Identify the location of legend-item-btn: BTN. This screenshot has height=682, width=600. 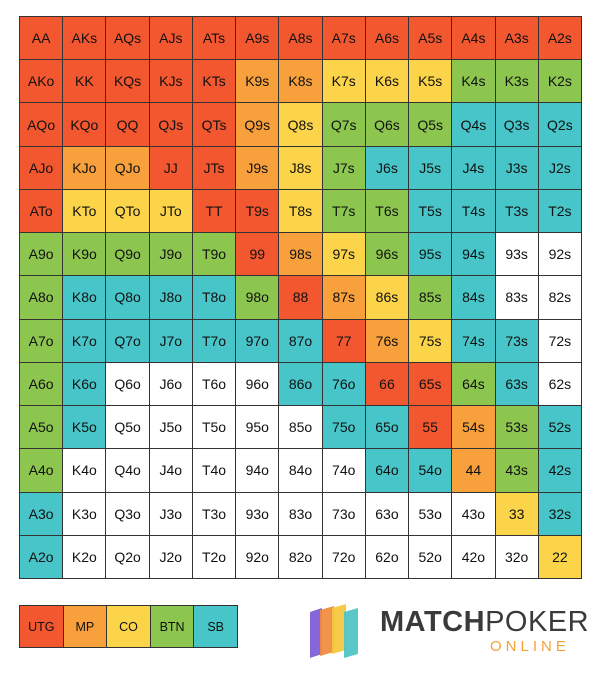
(172, 626).